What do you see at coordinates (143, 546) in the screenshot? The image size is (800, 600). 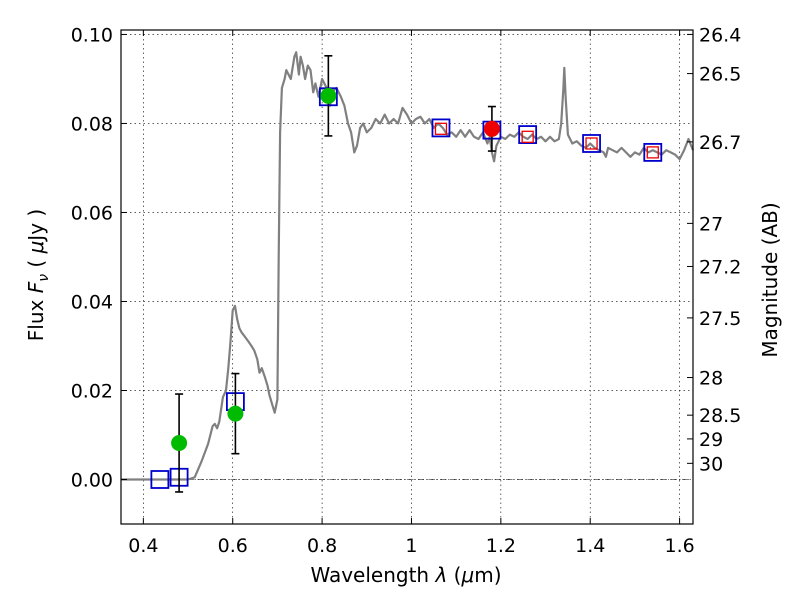 I see `x-tick-label: 0.4` at bounding box center [143, 546].